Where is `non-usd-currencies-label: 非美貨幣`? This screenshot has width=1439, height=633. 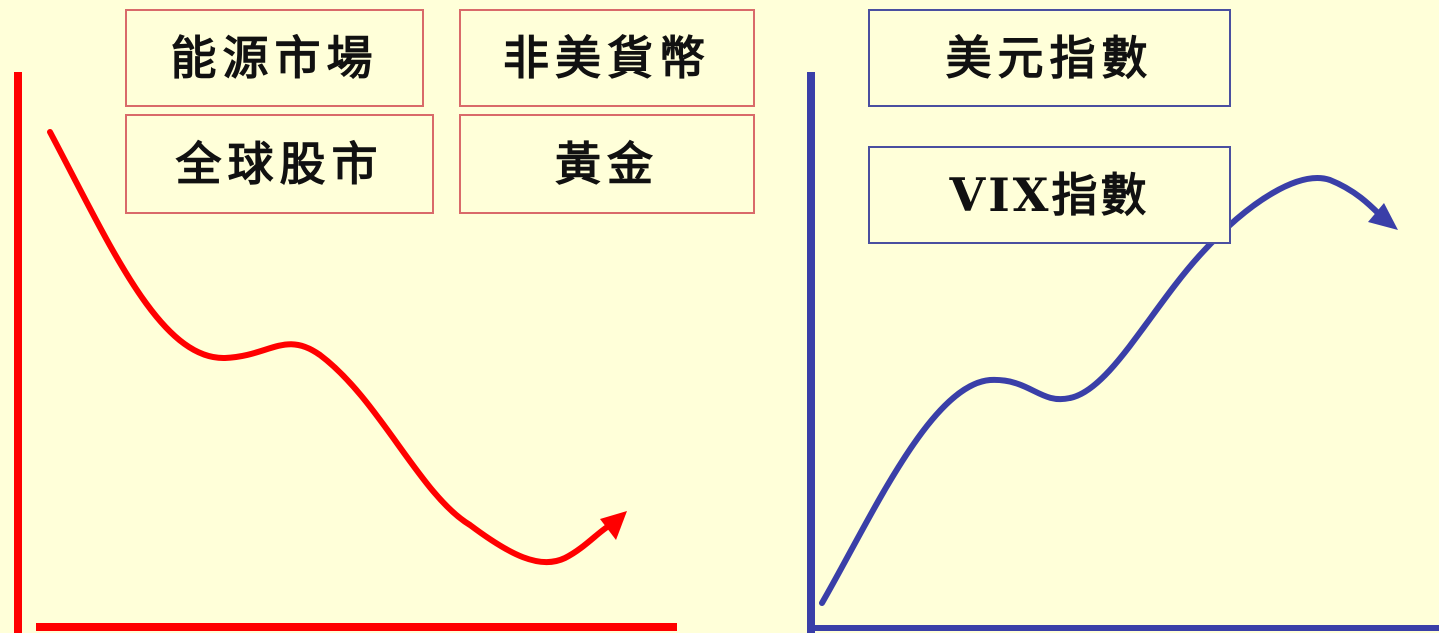
non-usd-currencies-label: 非美貨幣 is located at coordinates (607, 58).